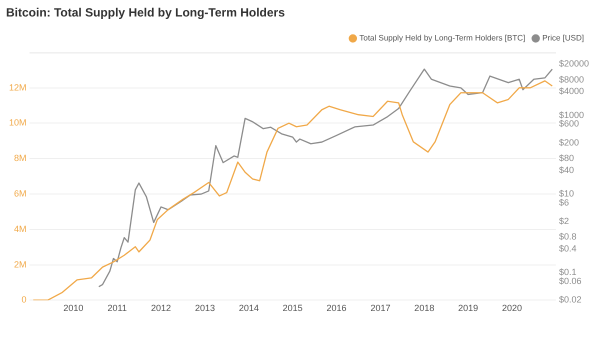  What do you see at coordinates (563, 221) in the screenshot?
I see `y2-tick-label: $2` at bounding box center [563, 221].